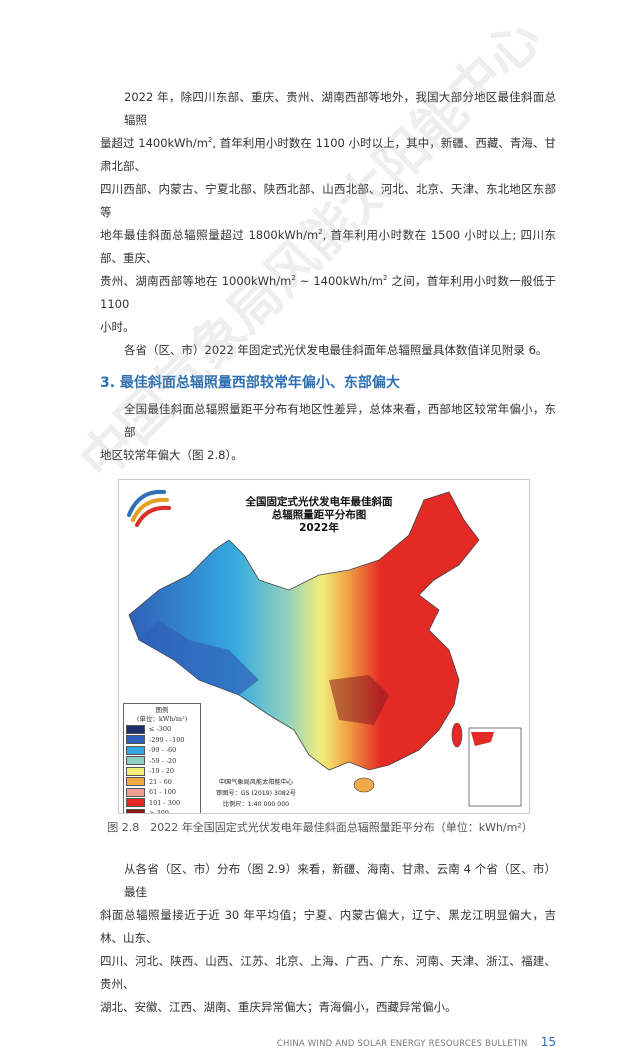  What do you see at coordinates (336, 350) in the screenshot?
I see `text-line: 各省（区、市）2022 年固定式光伏发电最佳斜面年总辐照量具体数值详见附录 6。` at bounding box center [336, 350].